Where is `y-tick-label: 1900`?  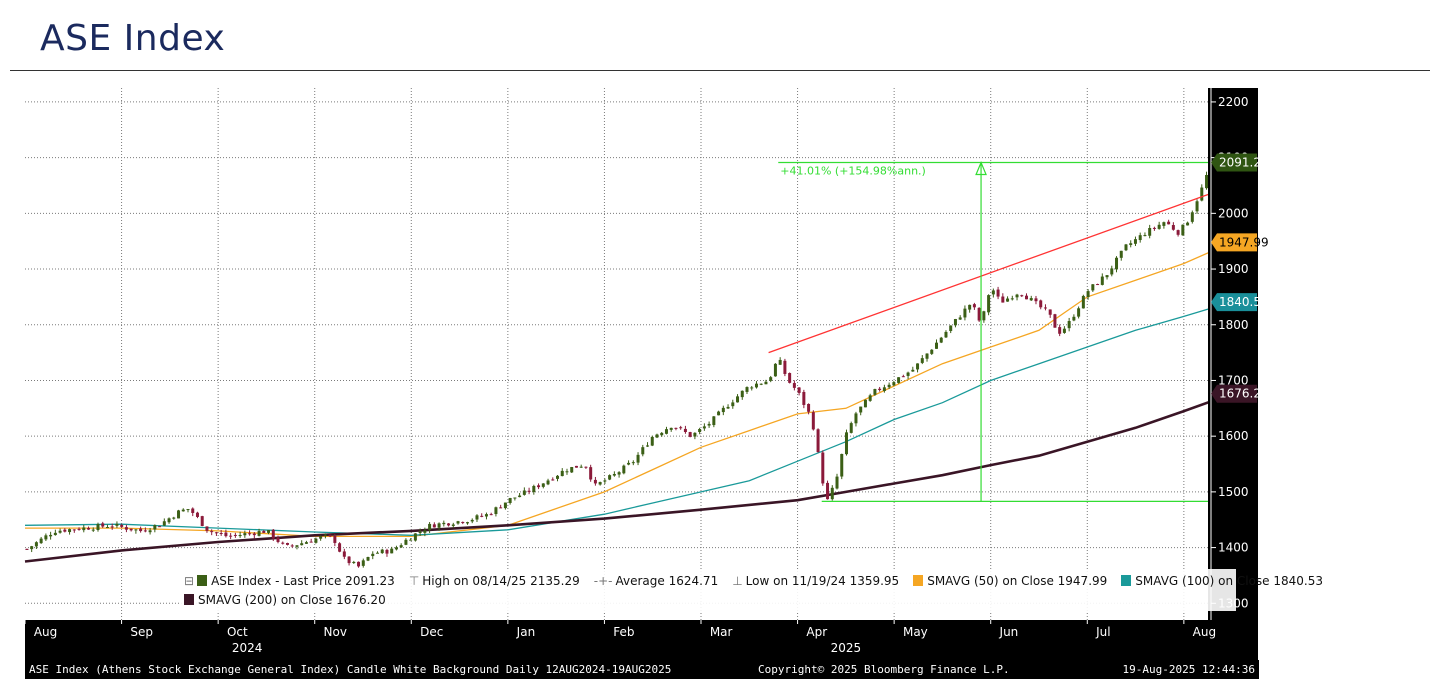 y-tick-label: 1900 is located at coordinates (1233, 269).